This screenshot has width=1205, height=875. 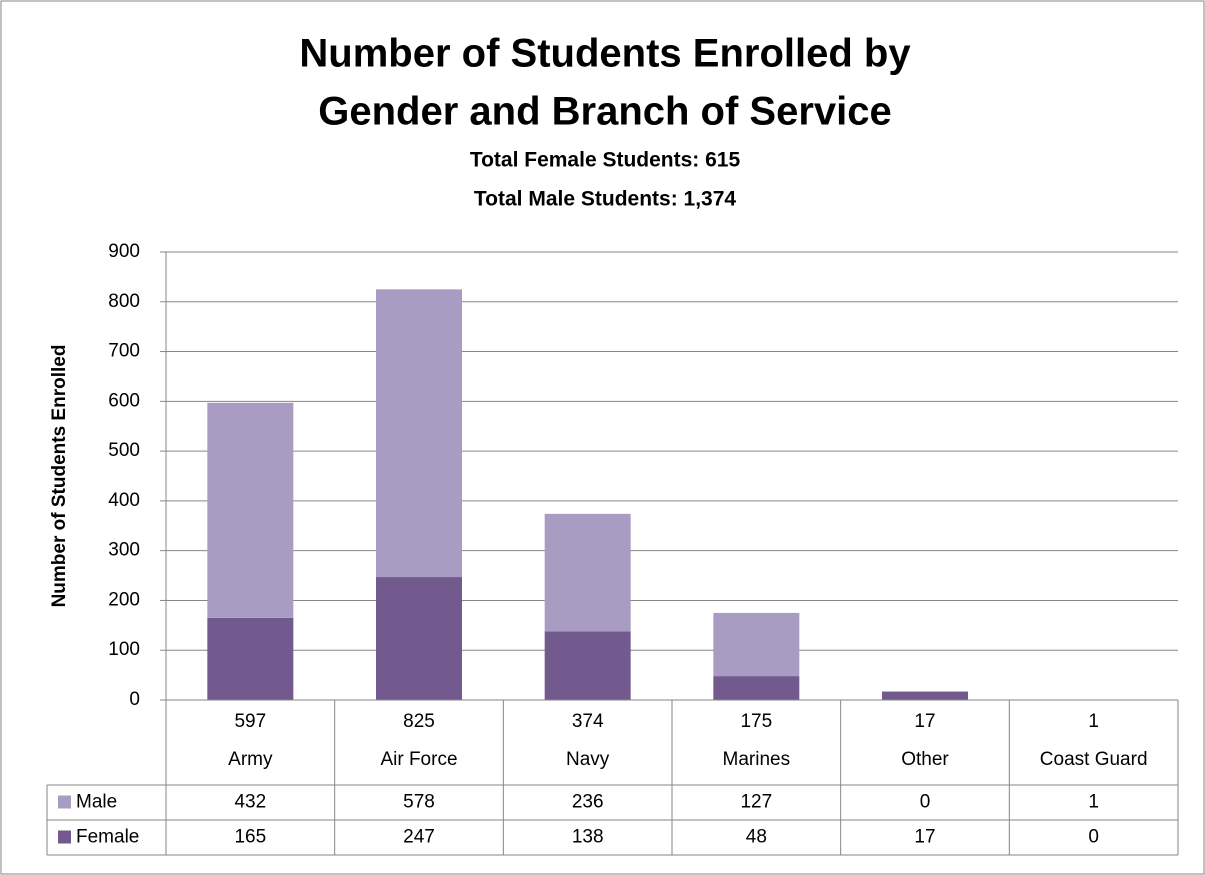 I want to click on chart-subtitle: Total Male Students: 1,374, so click(x=605, y=199).